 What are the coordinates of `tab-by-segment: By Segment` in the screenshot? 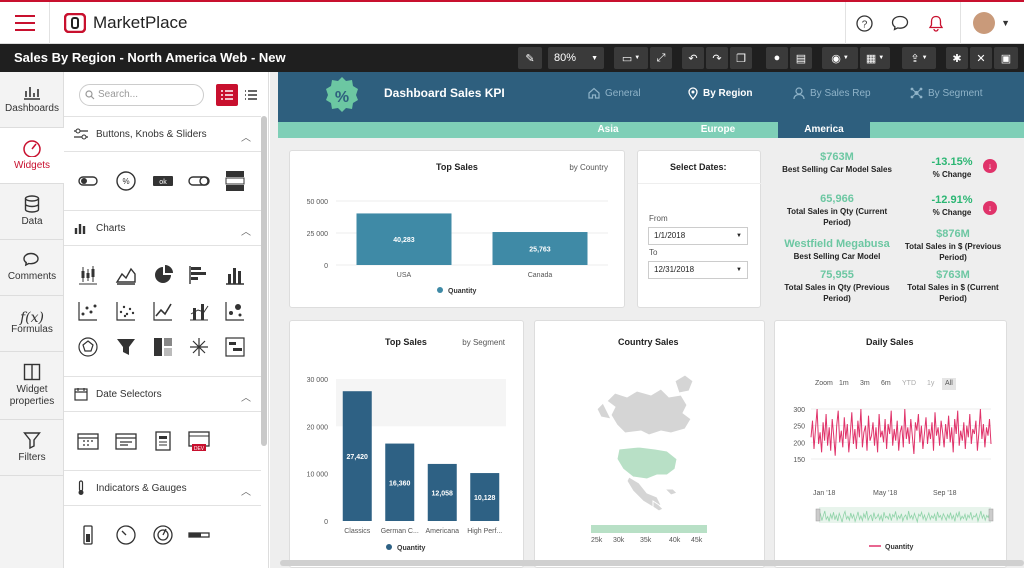 It's located at (946, 93).